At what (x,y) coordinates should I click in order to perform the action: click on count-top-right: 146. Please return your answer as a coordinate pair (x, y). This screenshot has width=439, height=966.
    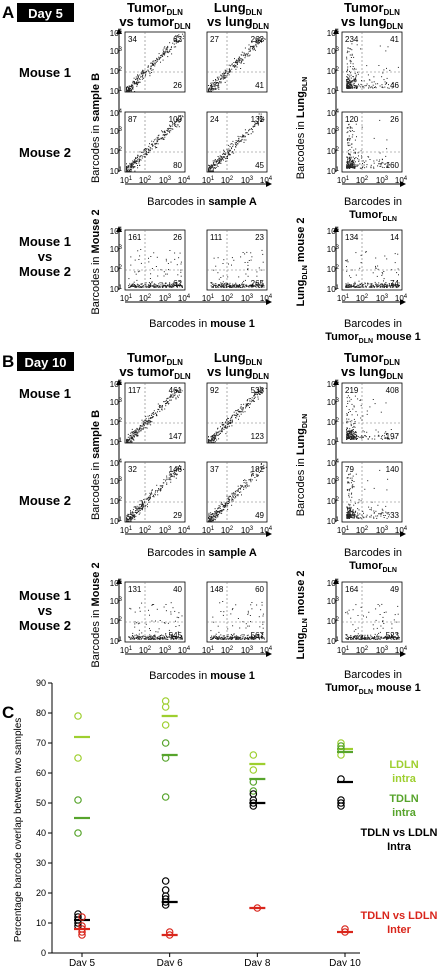
    Looking at the image, I should click on (176, 469).